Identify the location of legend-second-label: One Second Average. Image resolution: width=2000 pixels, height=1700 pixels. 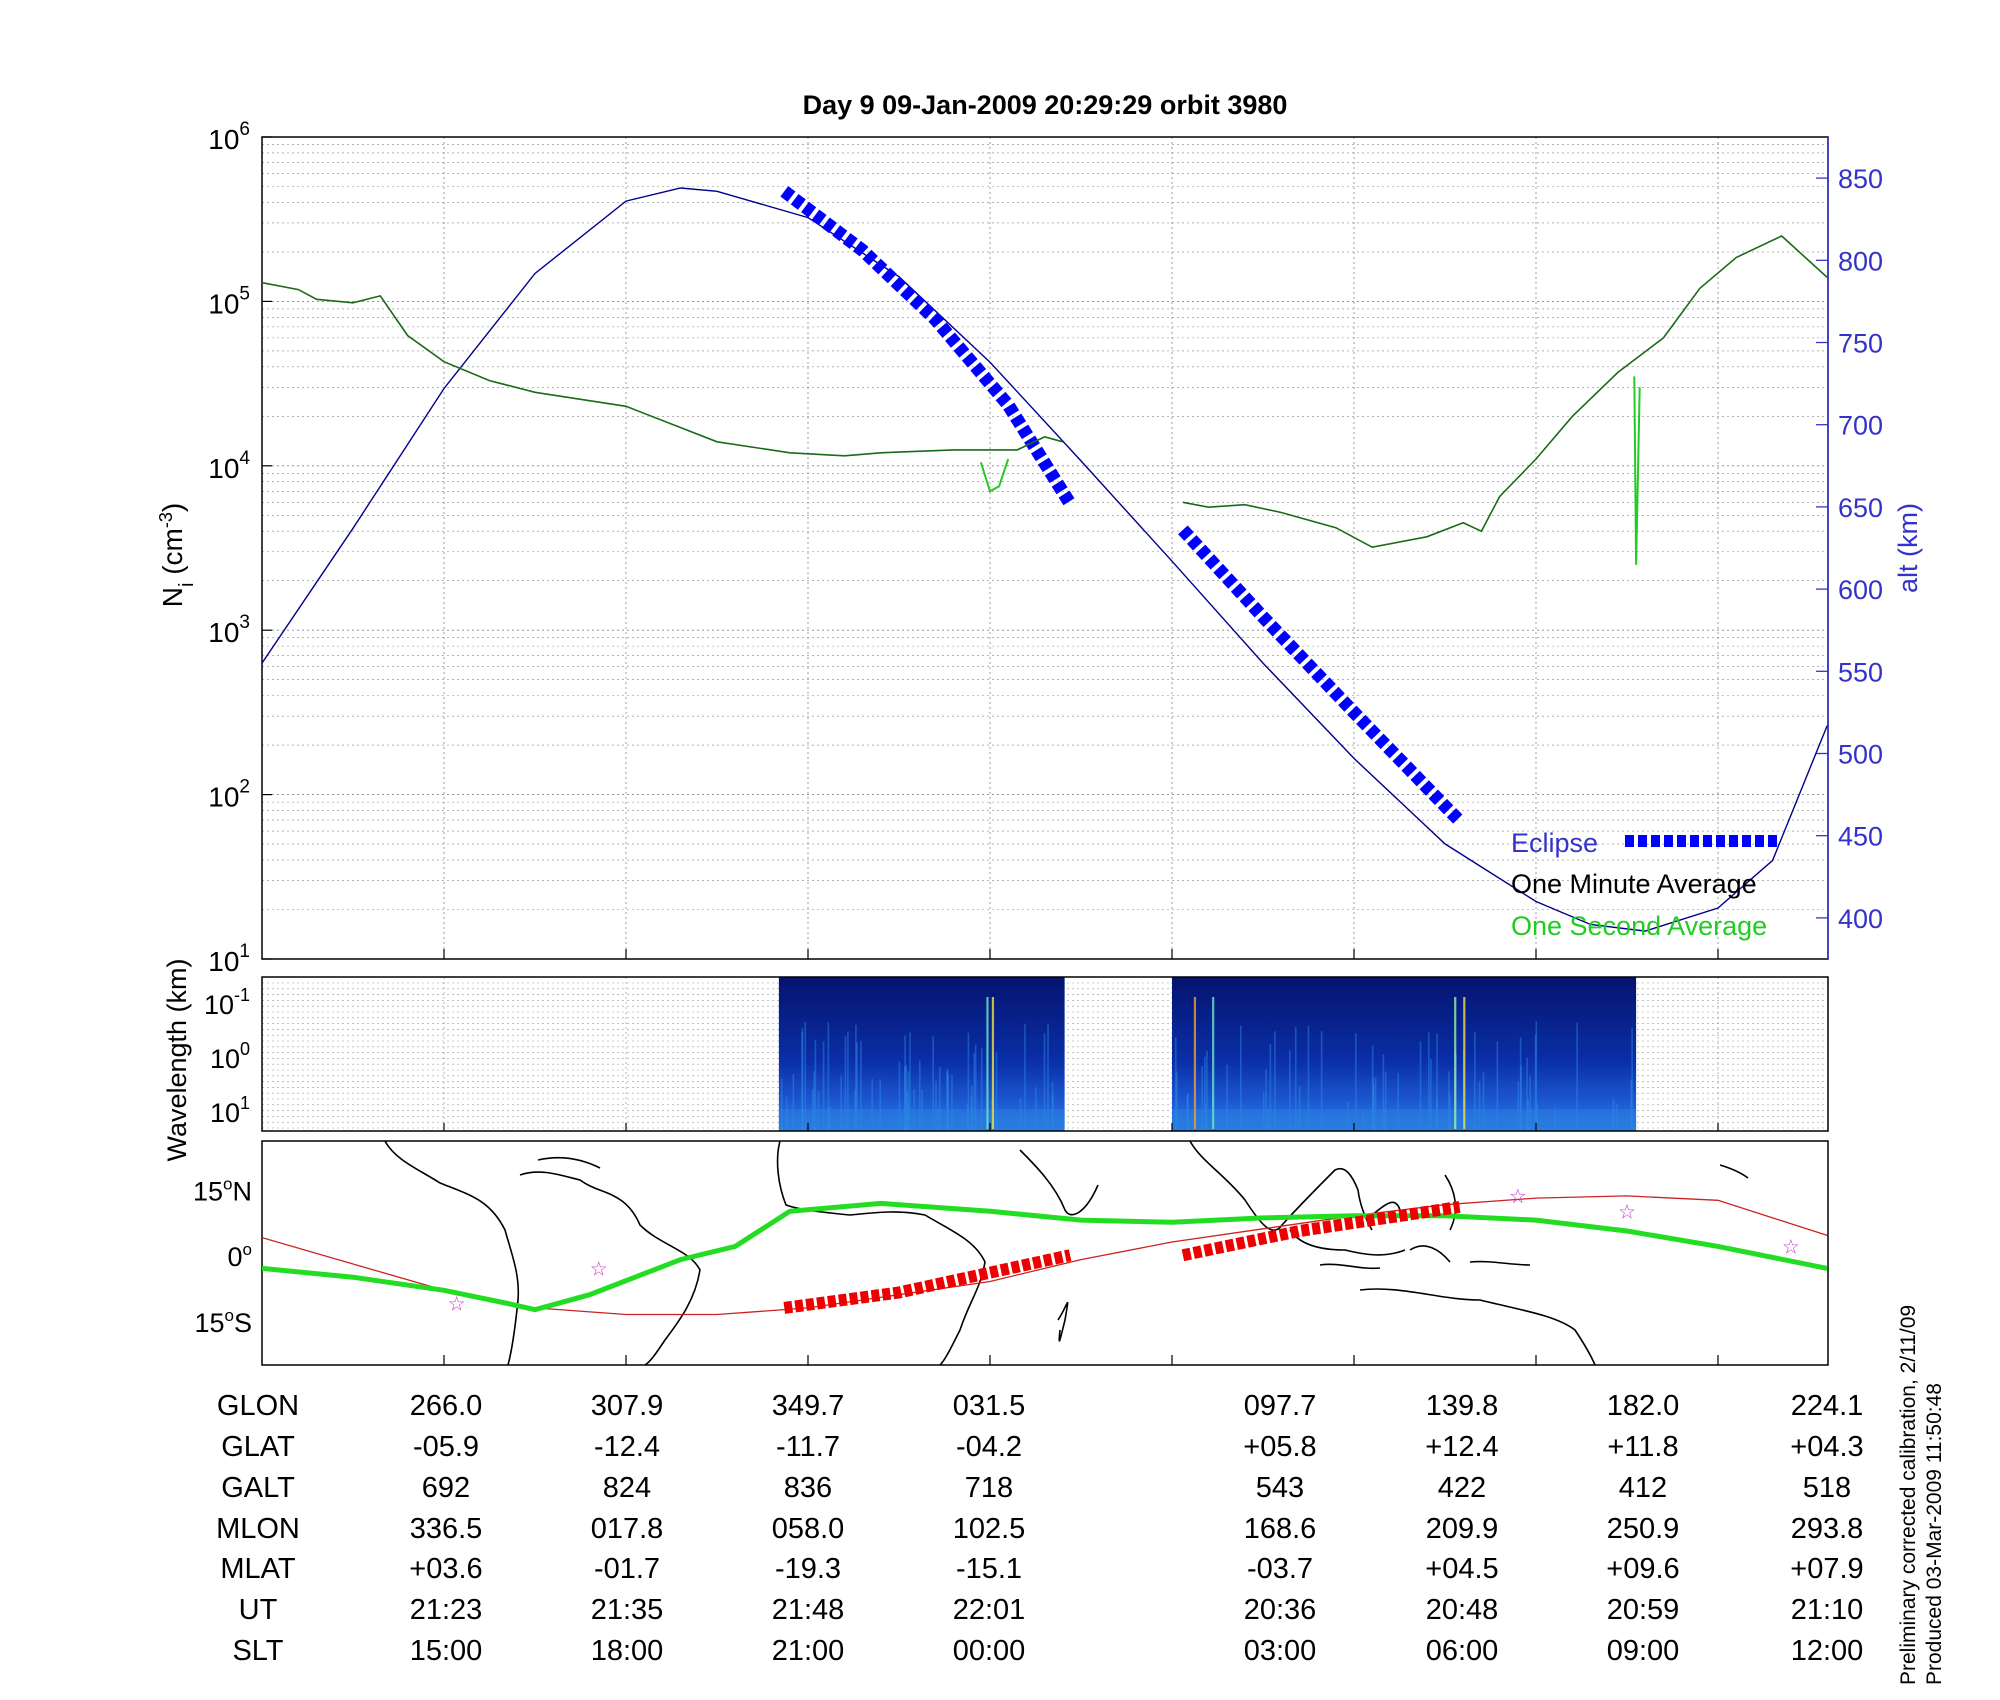
(1639, 926).